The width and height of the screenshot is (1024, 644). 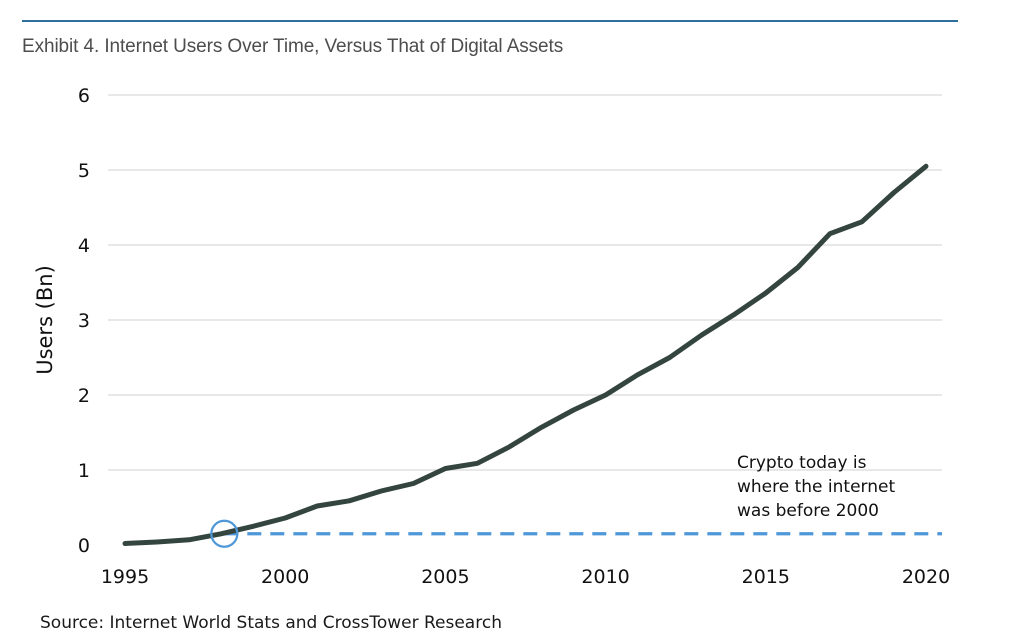 I want to click on x-tick-label: 2015, so click(x=766, y=577).